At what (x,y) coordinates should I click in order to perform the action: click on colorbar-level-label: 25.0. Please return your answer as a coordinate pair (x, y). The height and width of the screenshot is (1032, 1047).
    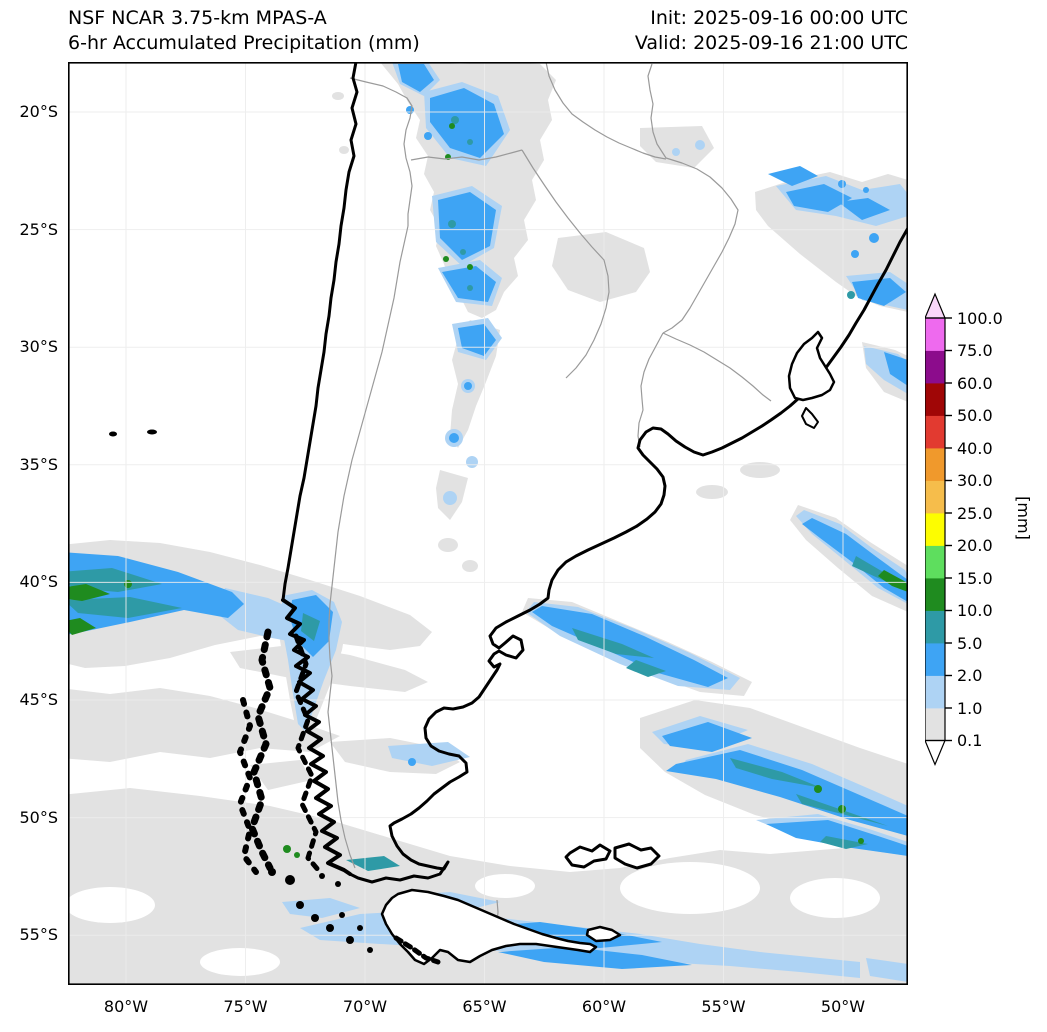
    Looking at the image, I should click on (975, 513).